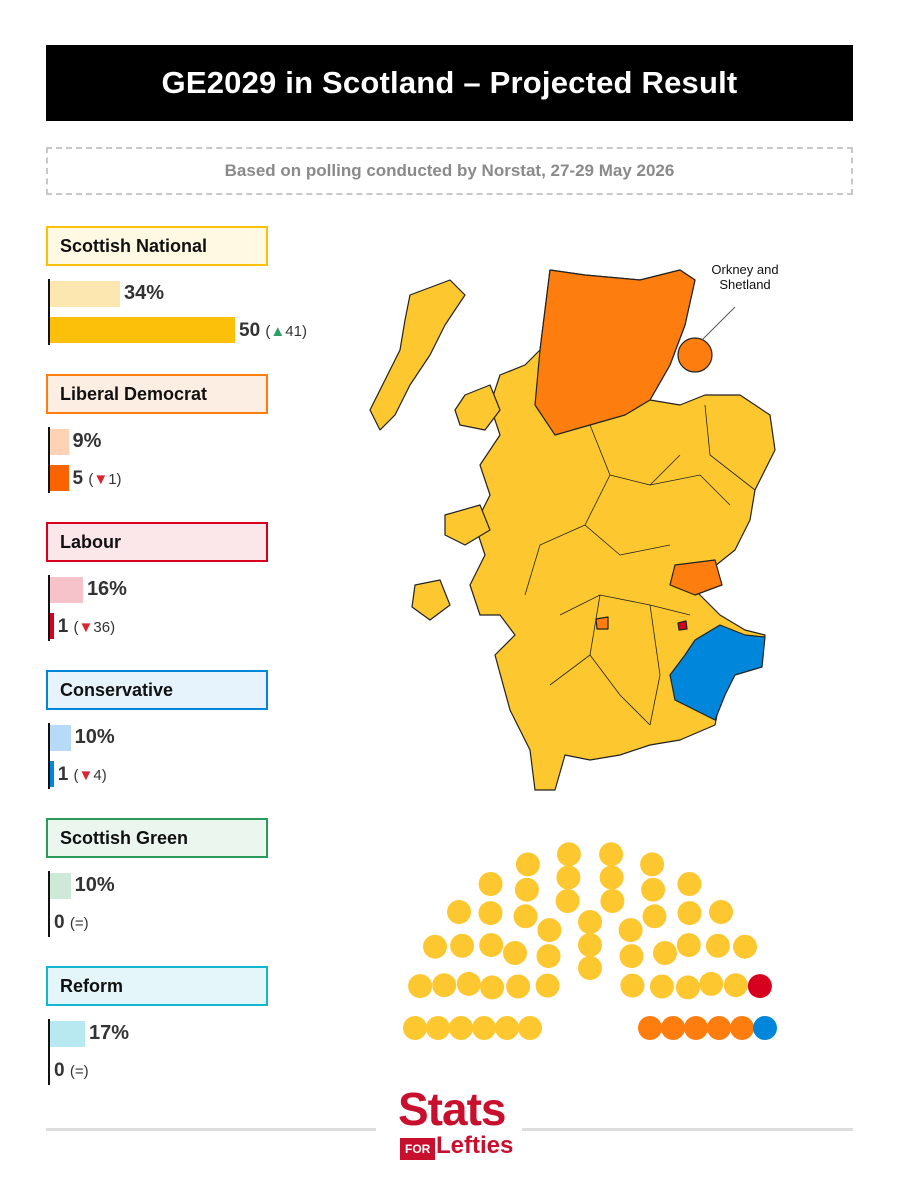 The width and height of the screenshot is (898, 1200). What do you see at coordinates (418, 1149) in the screenshot?
I see `logo-for: FOR` at bounding box center [418, 1149].